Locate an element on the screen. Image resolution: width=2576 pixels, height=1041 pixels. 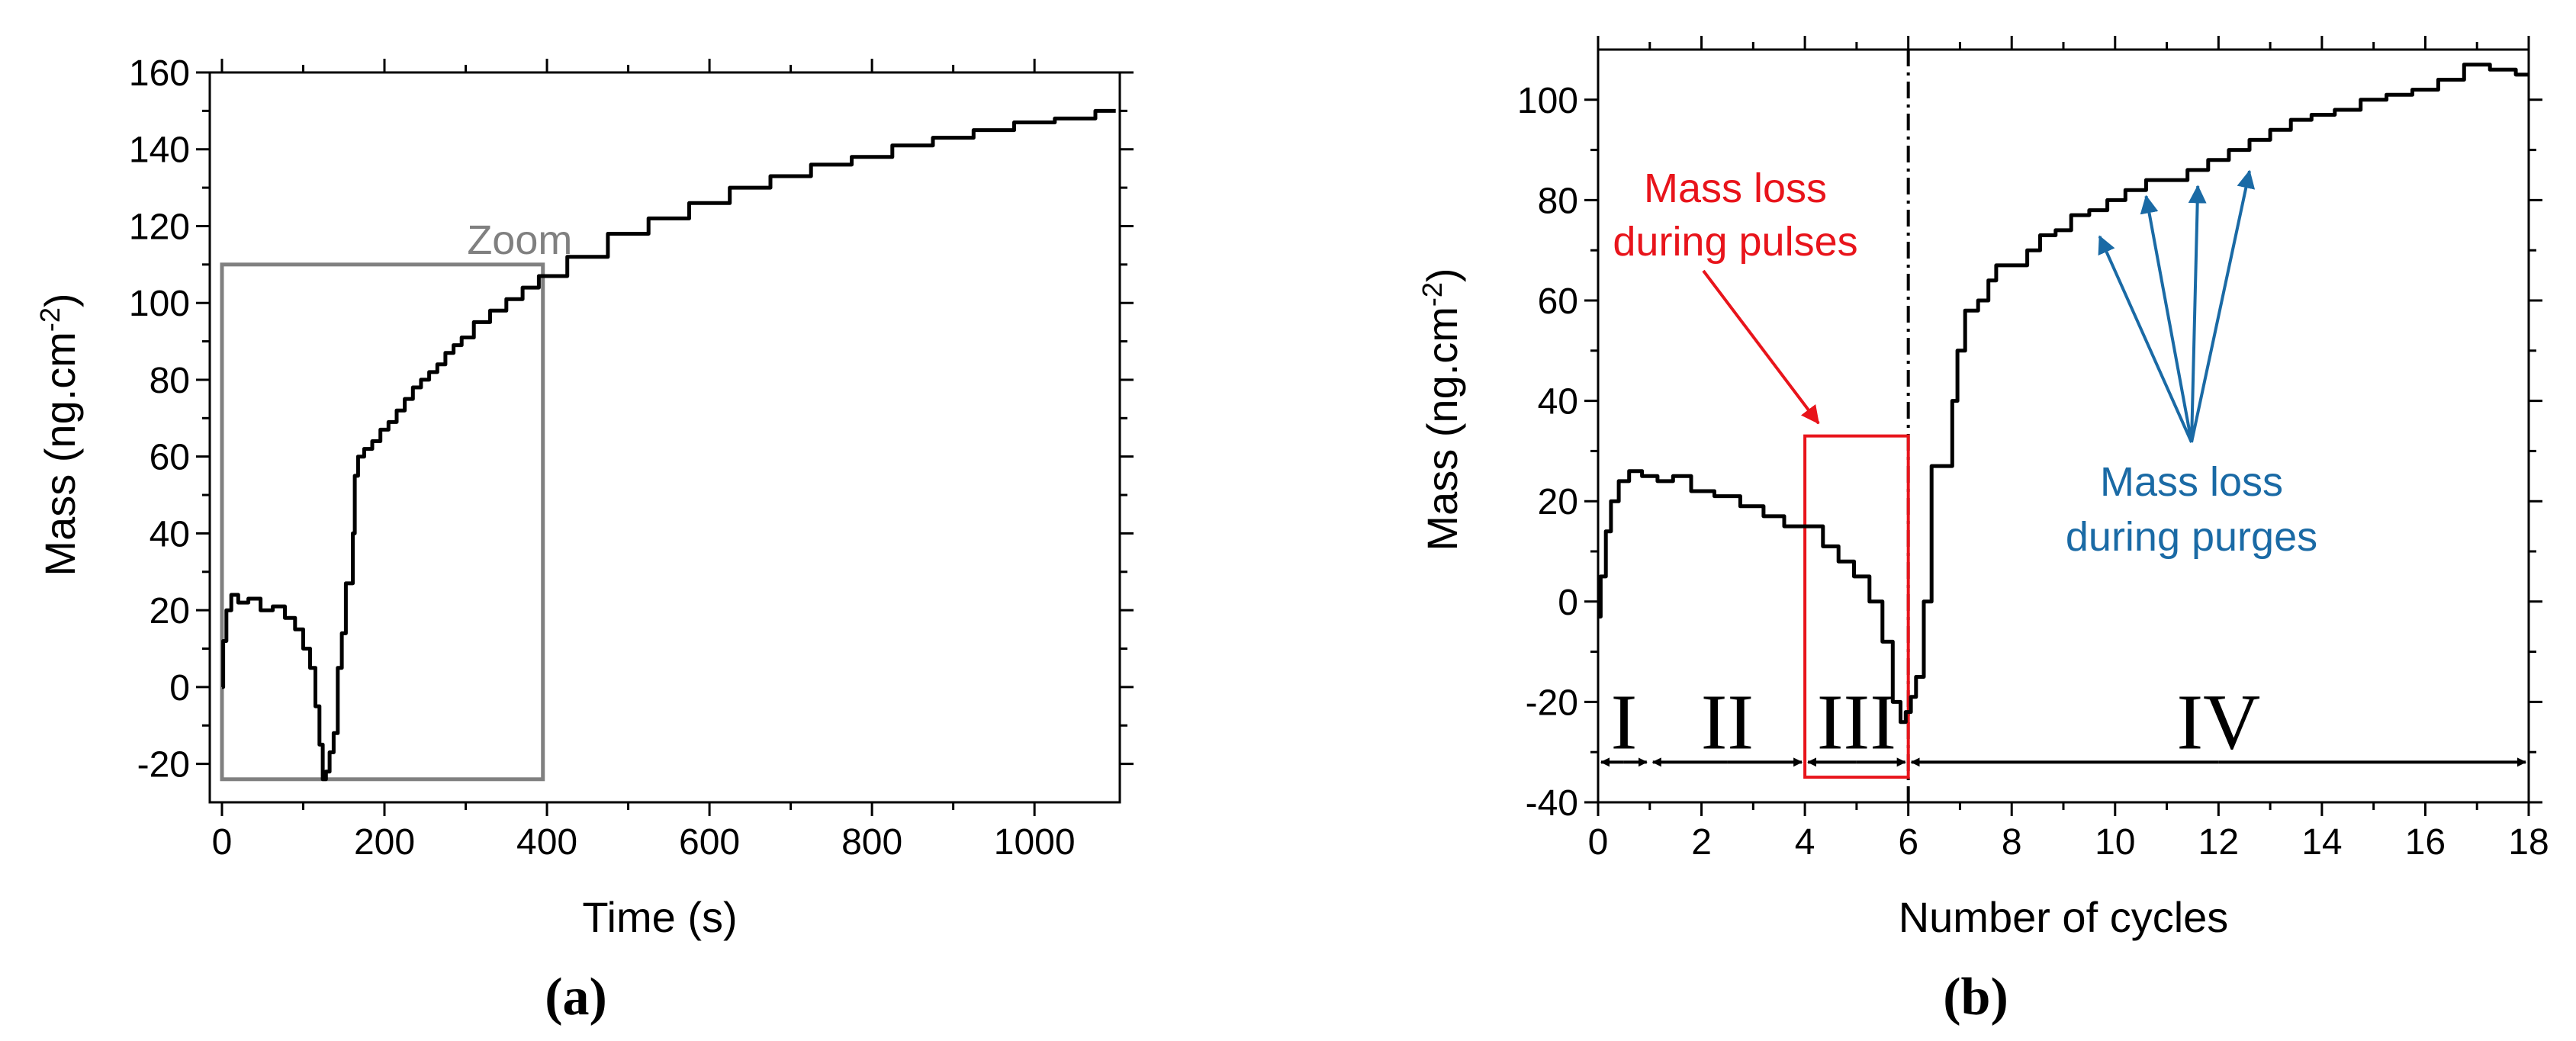
x-tick-label-1-2: 4 is located at coordinates (1805, 842).